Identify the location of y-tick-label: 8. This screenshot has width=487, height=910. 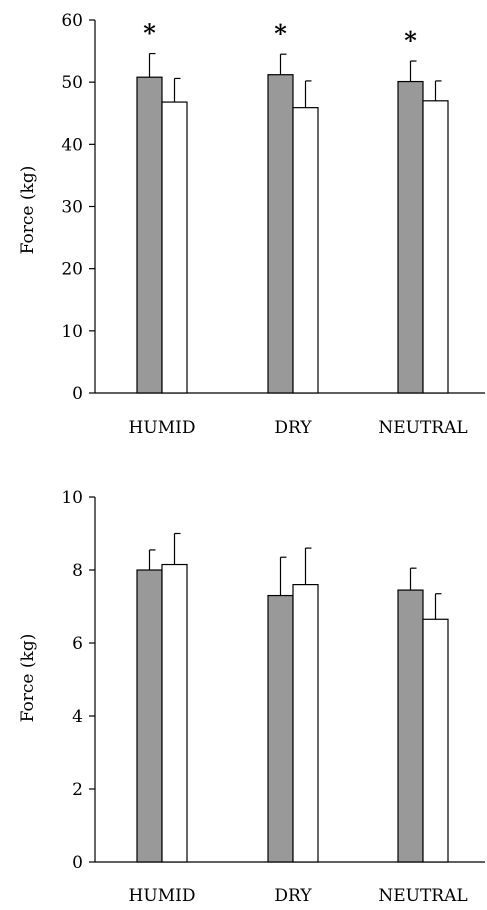
(77, 571).